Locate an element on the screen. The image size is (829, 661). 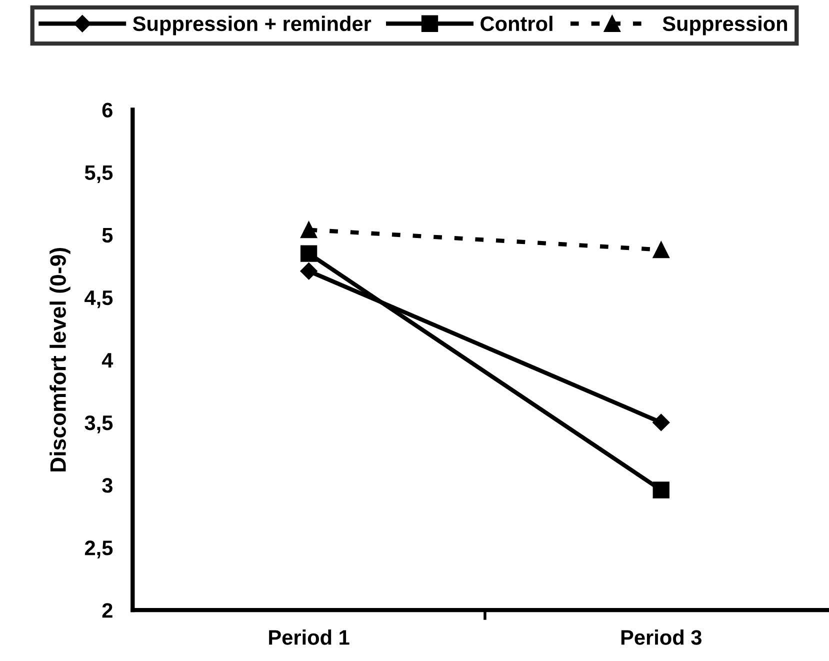
x-tick-label: Period 1 is located at coordinates (309, 637).